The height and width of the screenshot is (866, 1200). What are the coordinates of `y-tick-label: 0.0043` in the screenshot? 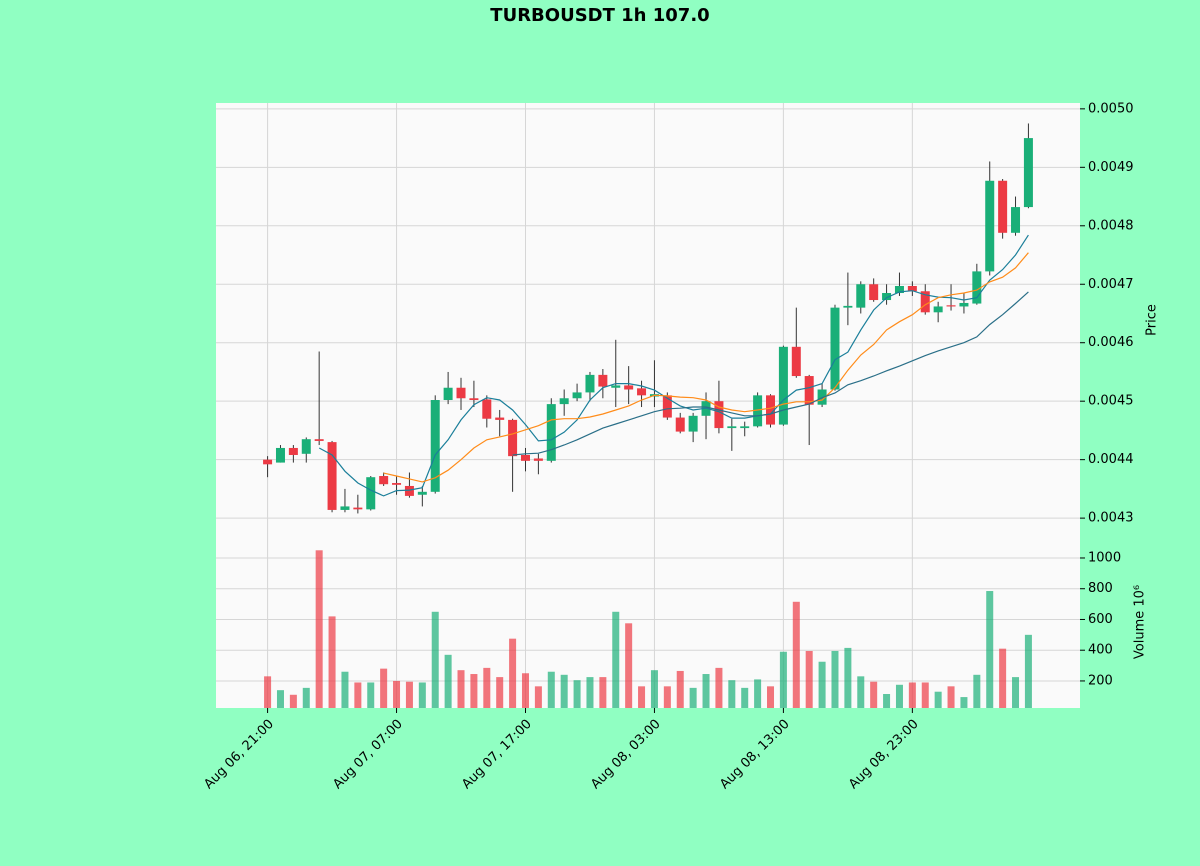 It's located at (1111, 518).